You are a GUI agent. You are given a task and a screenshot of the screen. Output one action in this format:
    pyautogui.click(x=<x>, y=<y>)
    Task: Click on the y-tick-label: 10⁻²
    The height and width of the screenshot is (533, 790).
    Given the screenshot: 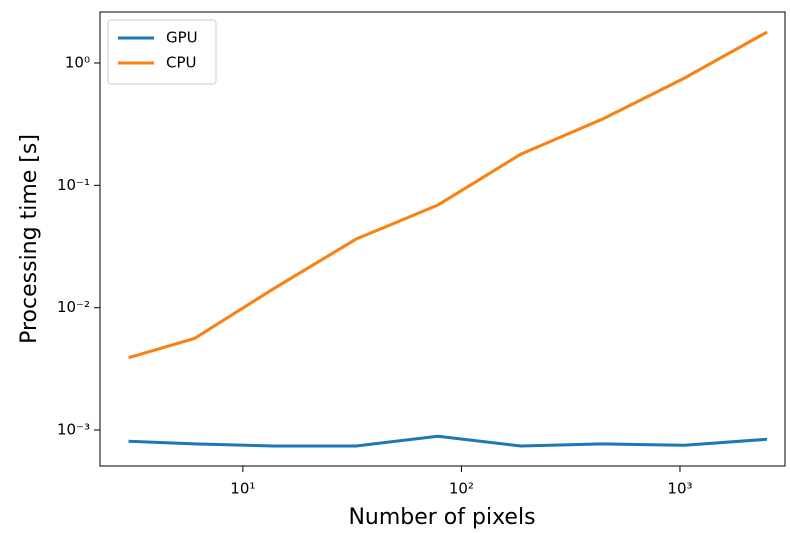 What is the action you would take?
    pyautogui.click(x=73, y=307)
    